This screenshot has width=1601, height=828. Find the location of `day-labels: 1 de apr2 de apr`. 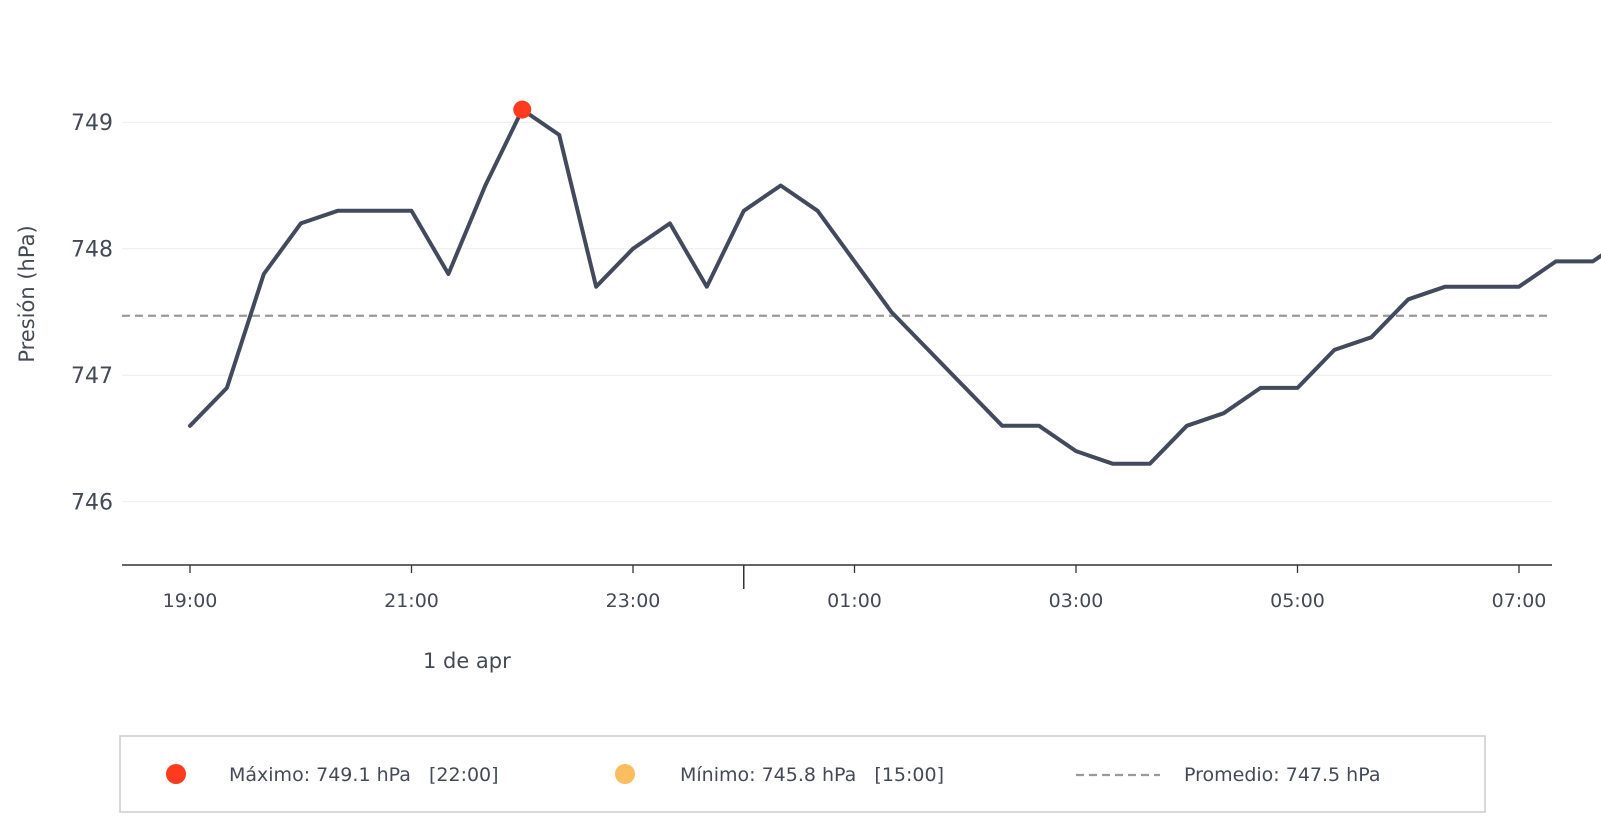

day-labels: 1 de apr2 de apr is located at coordinates (467, 661).